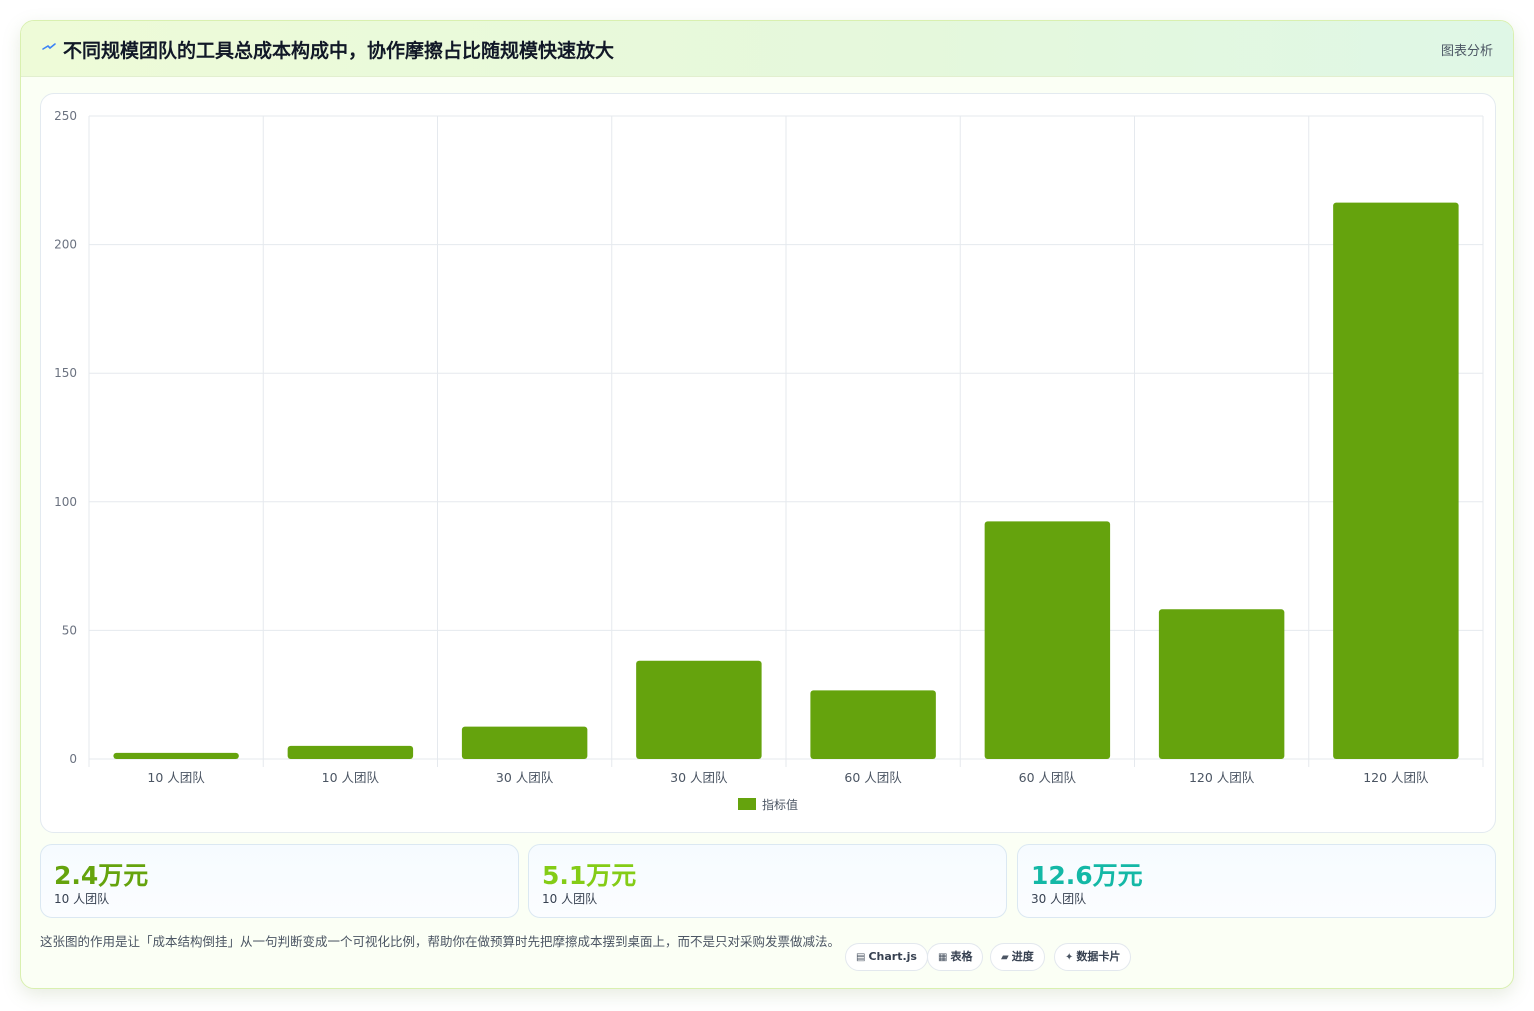 This screenshot has height=1011, width=1534. I want to click on stat-card: 12.6万元 30 人团队, so click(1256, 881).